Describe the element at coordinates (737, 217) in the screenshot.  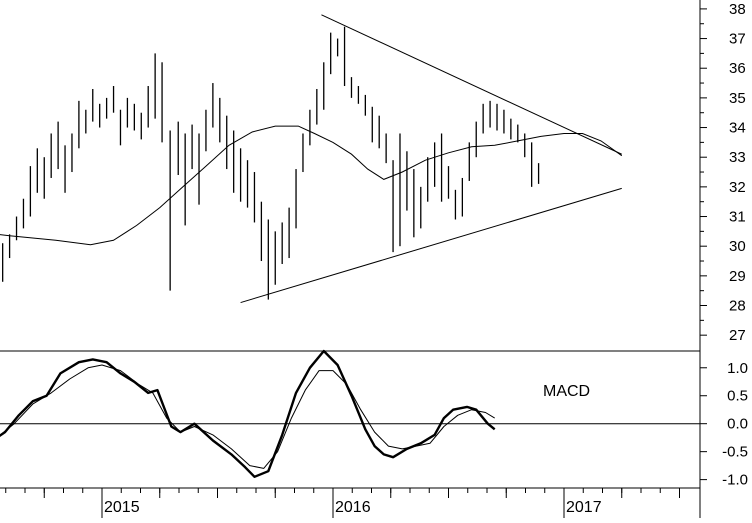
I see `y-tick-label: 31` at that location.